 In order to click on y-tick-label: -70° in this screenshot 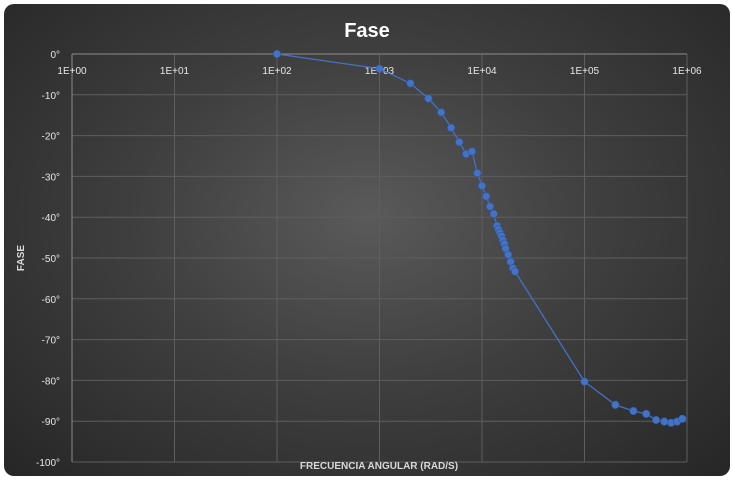, I will do `click(51, 341)`.